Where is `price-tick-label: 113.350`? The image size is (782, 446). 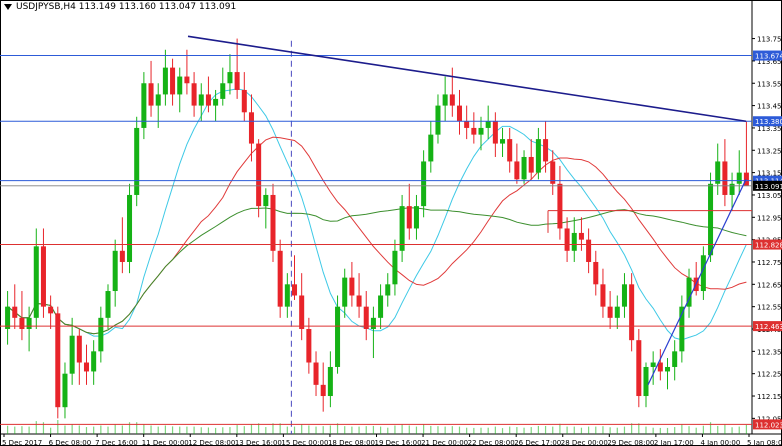
price-tick-label: 113.350 is located at coordinates (769, 129).